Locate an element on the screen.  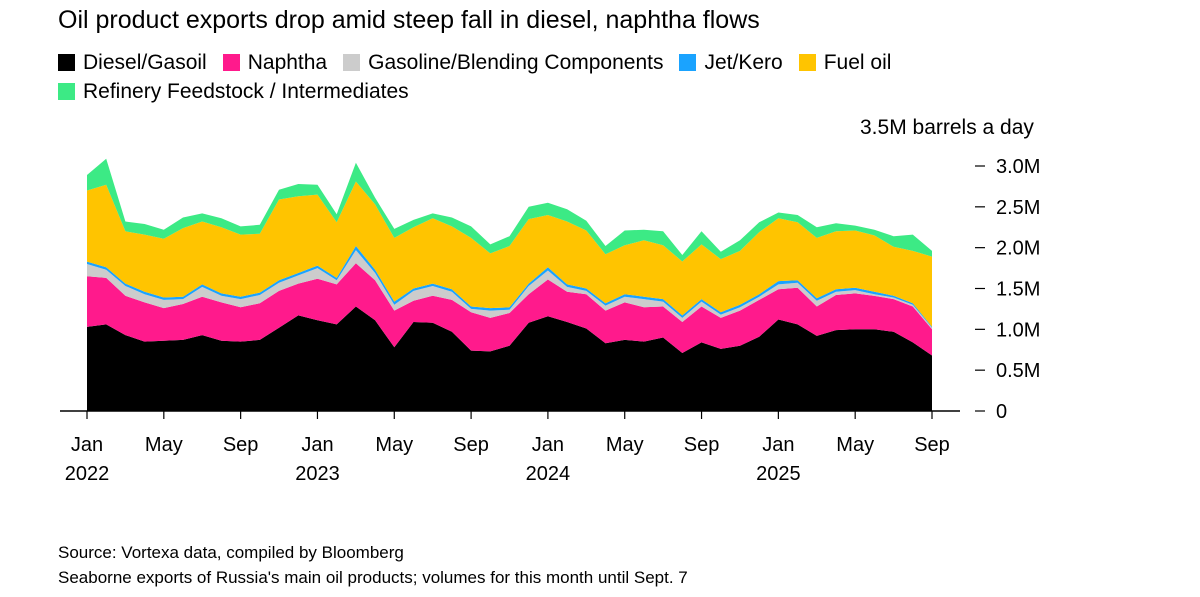
legend-item: Refinery Feedstock / Intermediates is located at coordinates (233, 91).